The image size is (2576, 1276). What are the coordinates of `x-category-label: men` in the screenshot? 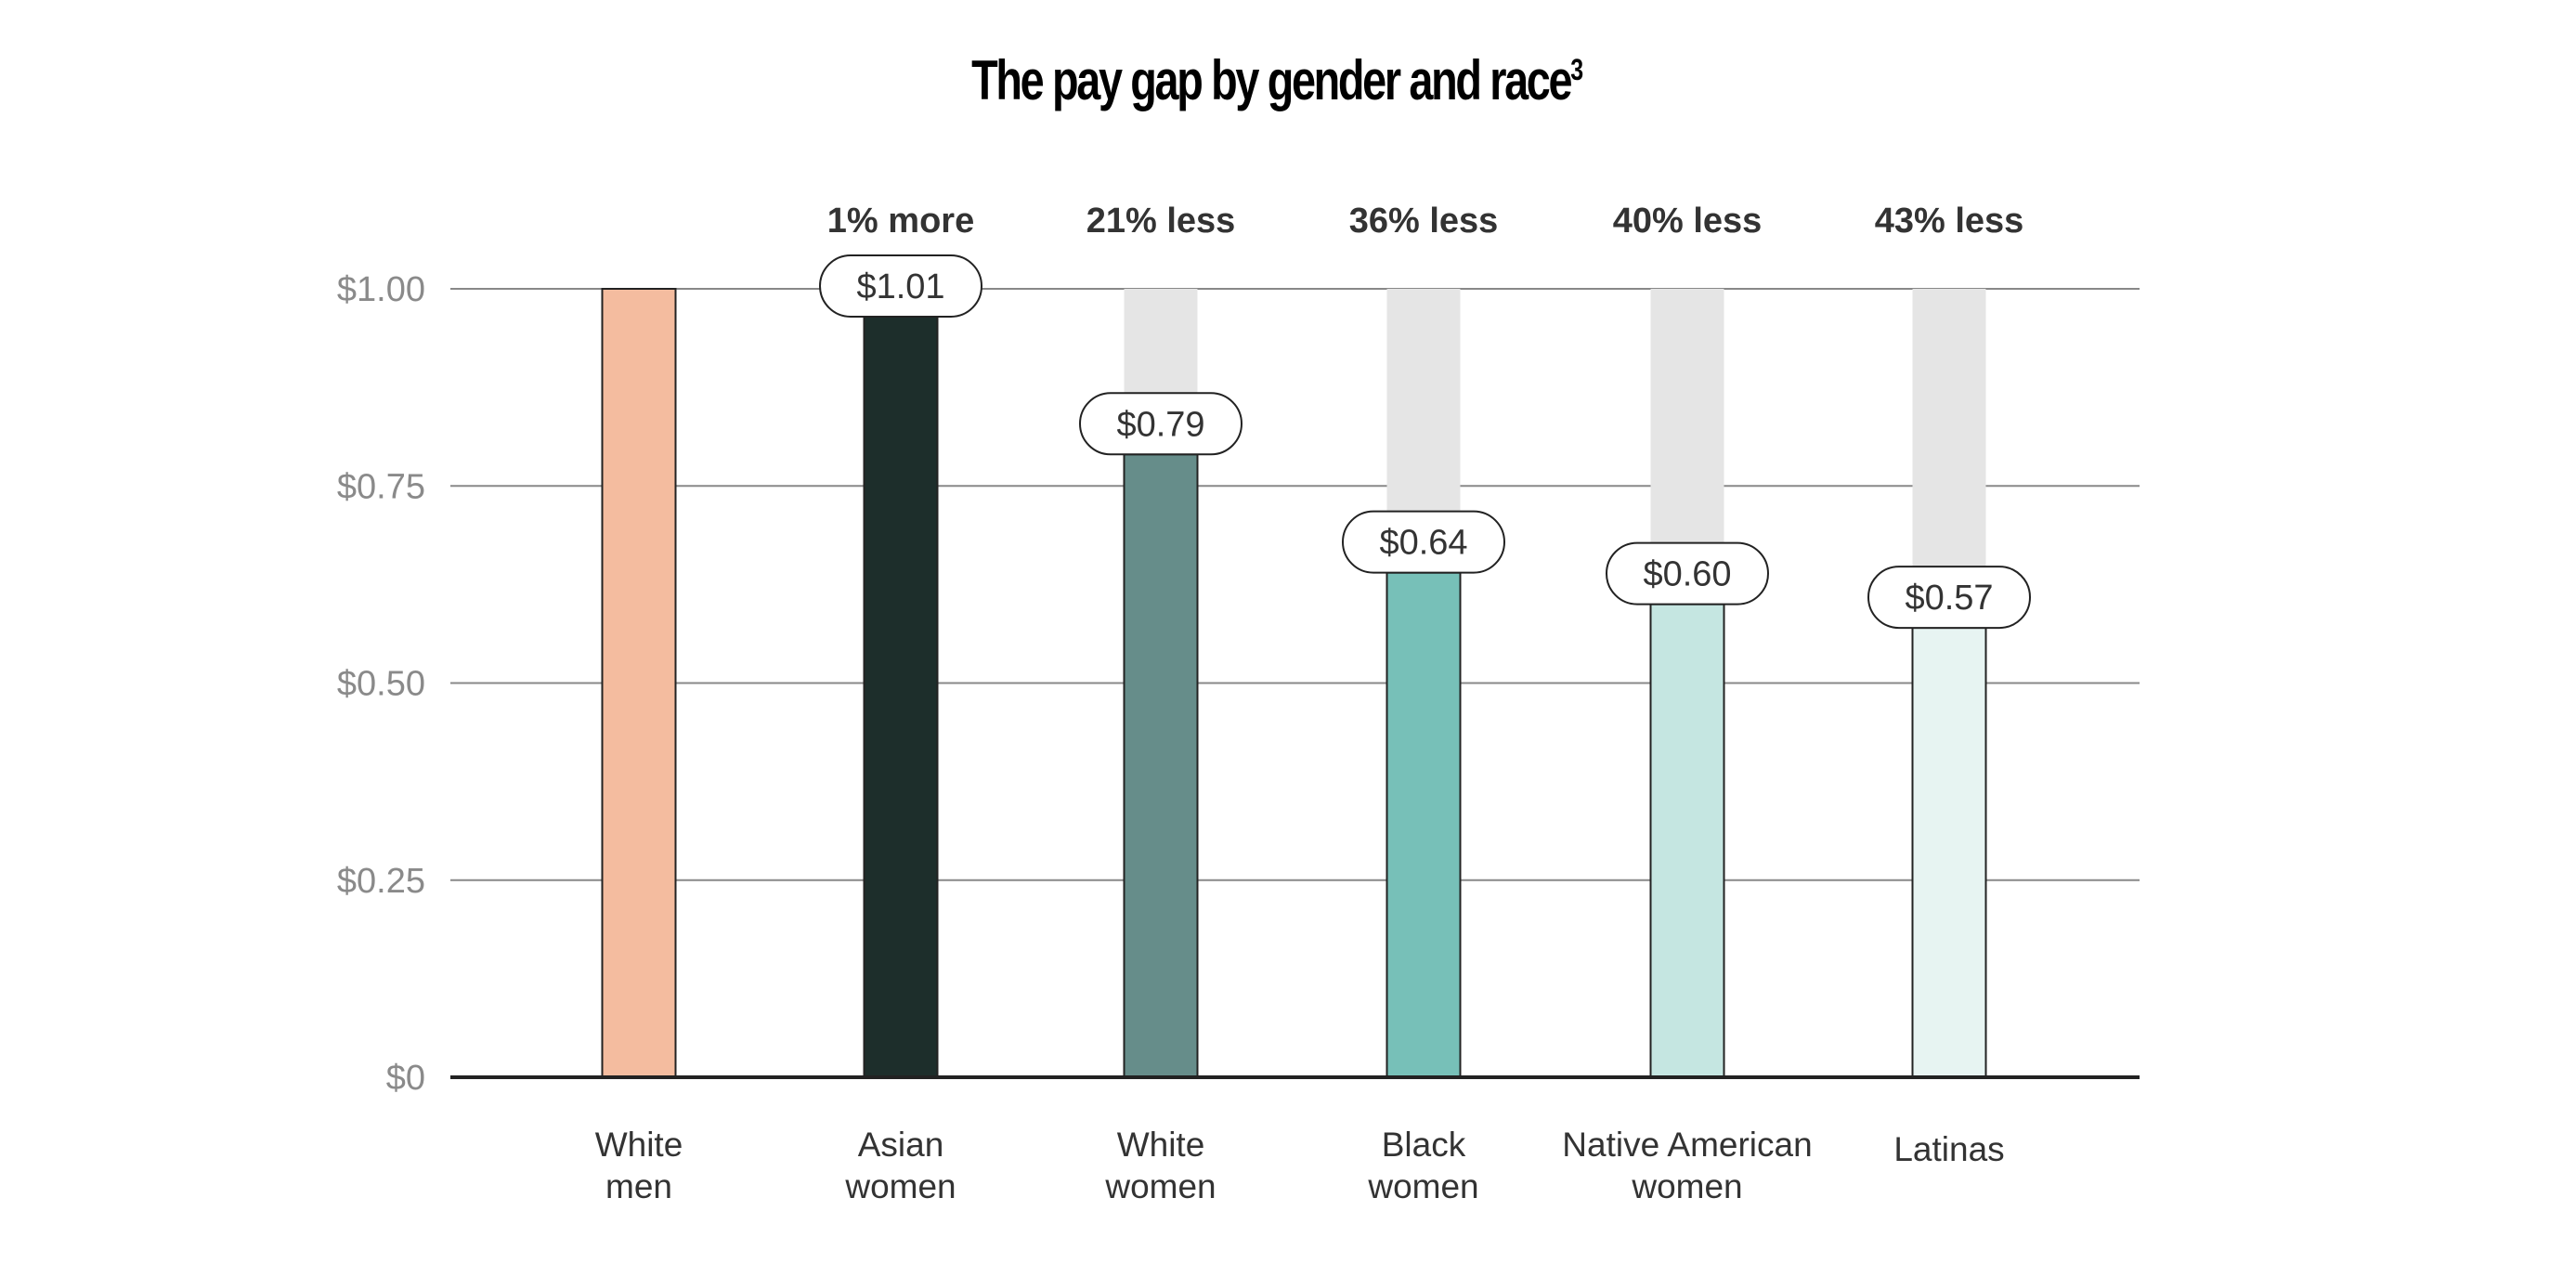 It's located at (639, 1186).